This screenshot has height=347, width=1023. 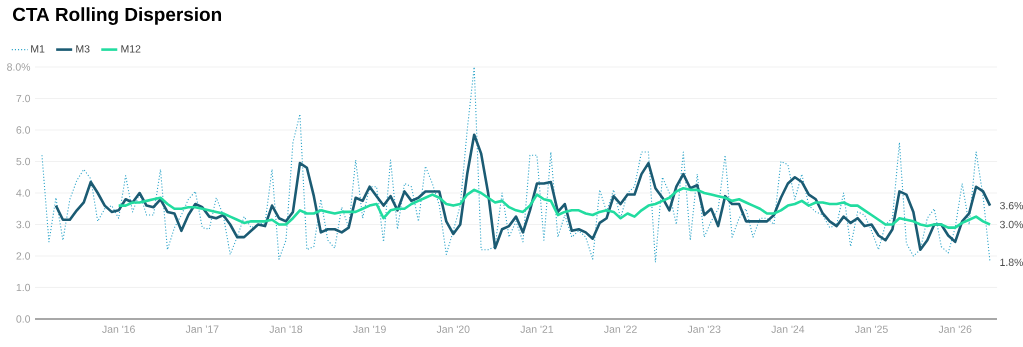 What do you see at coordinates (1011, 262) in the screenshot?
I see `annotation: 1.8%` at bounding box center [1011, 262].